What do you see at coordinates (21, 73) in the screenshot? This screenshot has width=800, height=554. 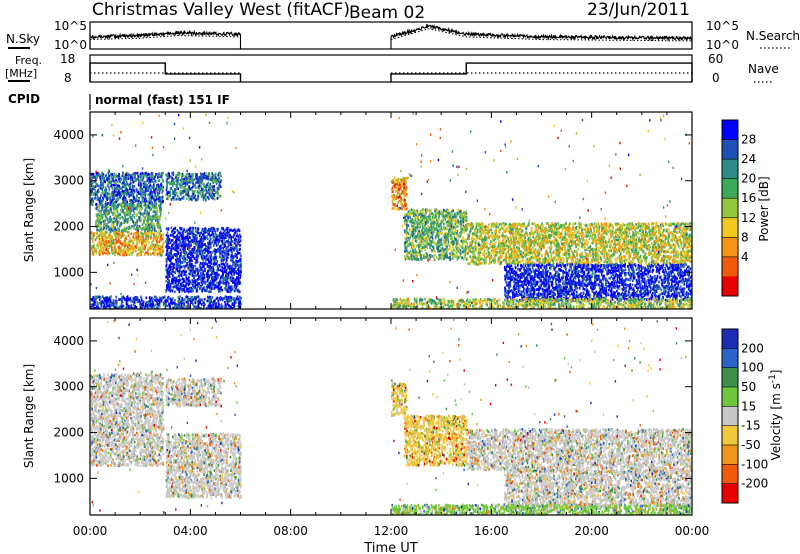 I see `freq-unit-label: [MHz]` at bounding box center [21, 73].